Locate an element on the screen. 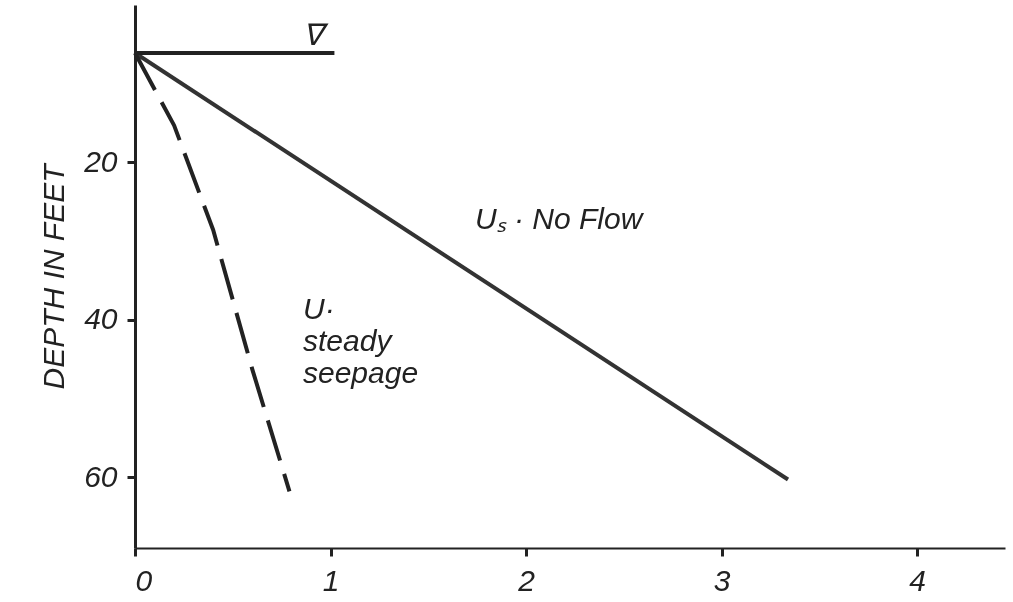  x-tick-label: 3 is located at coordinates (722, 580).